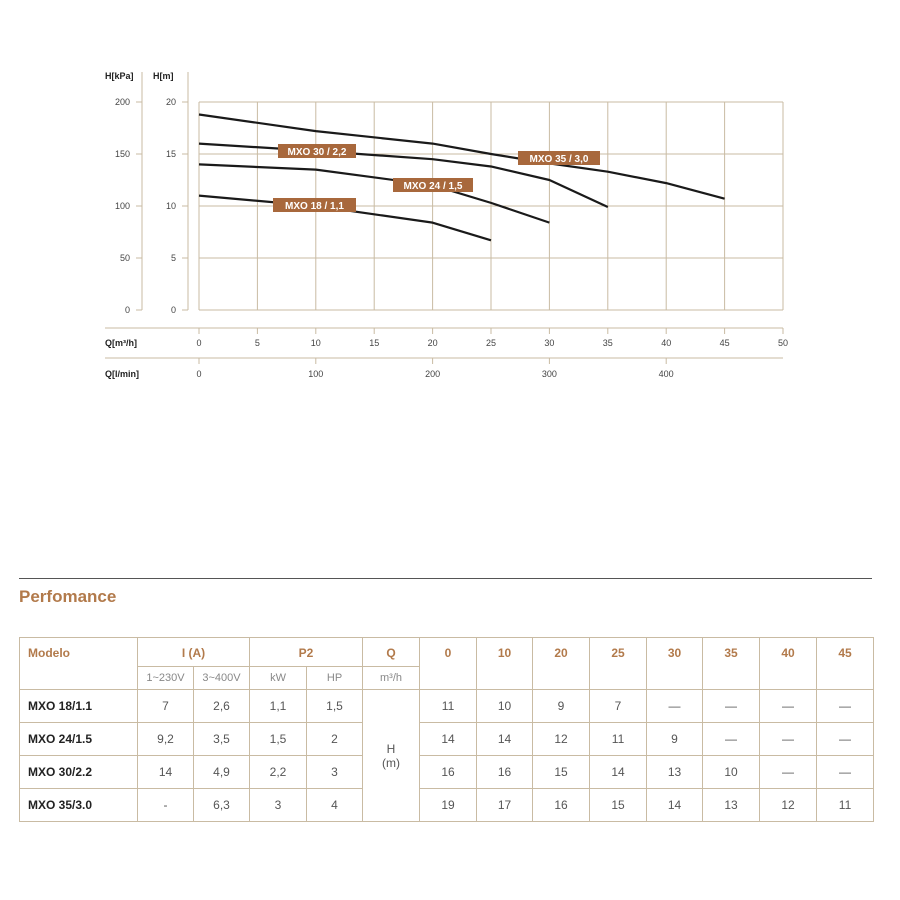 The height and width of the screenshot is (900, 900). What do you see at coordinates (278, 706) in the screenshot?
I see `cell-power-kw: 1,1` at bounding box center [278, 706].